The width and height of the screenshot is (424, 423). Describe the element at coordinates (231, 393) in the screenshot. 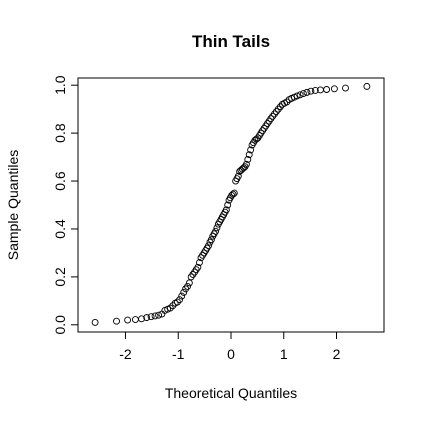

I see `x-axis-label: Theoretical Quantiles` at that location.